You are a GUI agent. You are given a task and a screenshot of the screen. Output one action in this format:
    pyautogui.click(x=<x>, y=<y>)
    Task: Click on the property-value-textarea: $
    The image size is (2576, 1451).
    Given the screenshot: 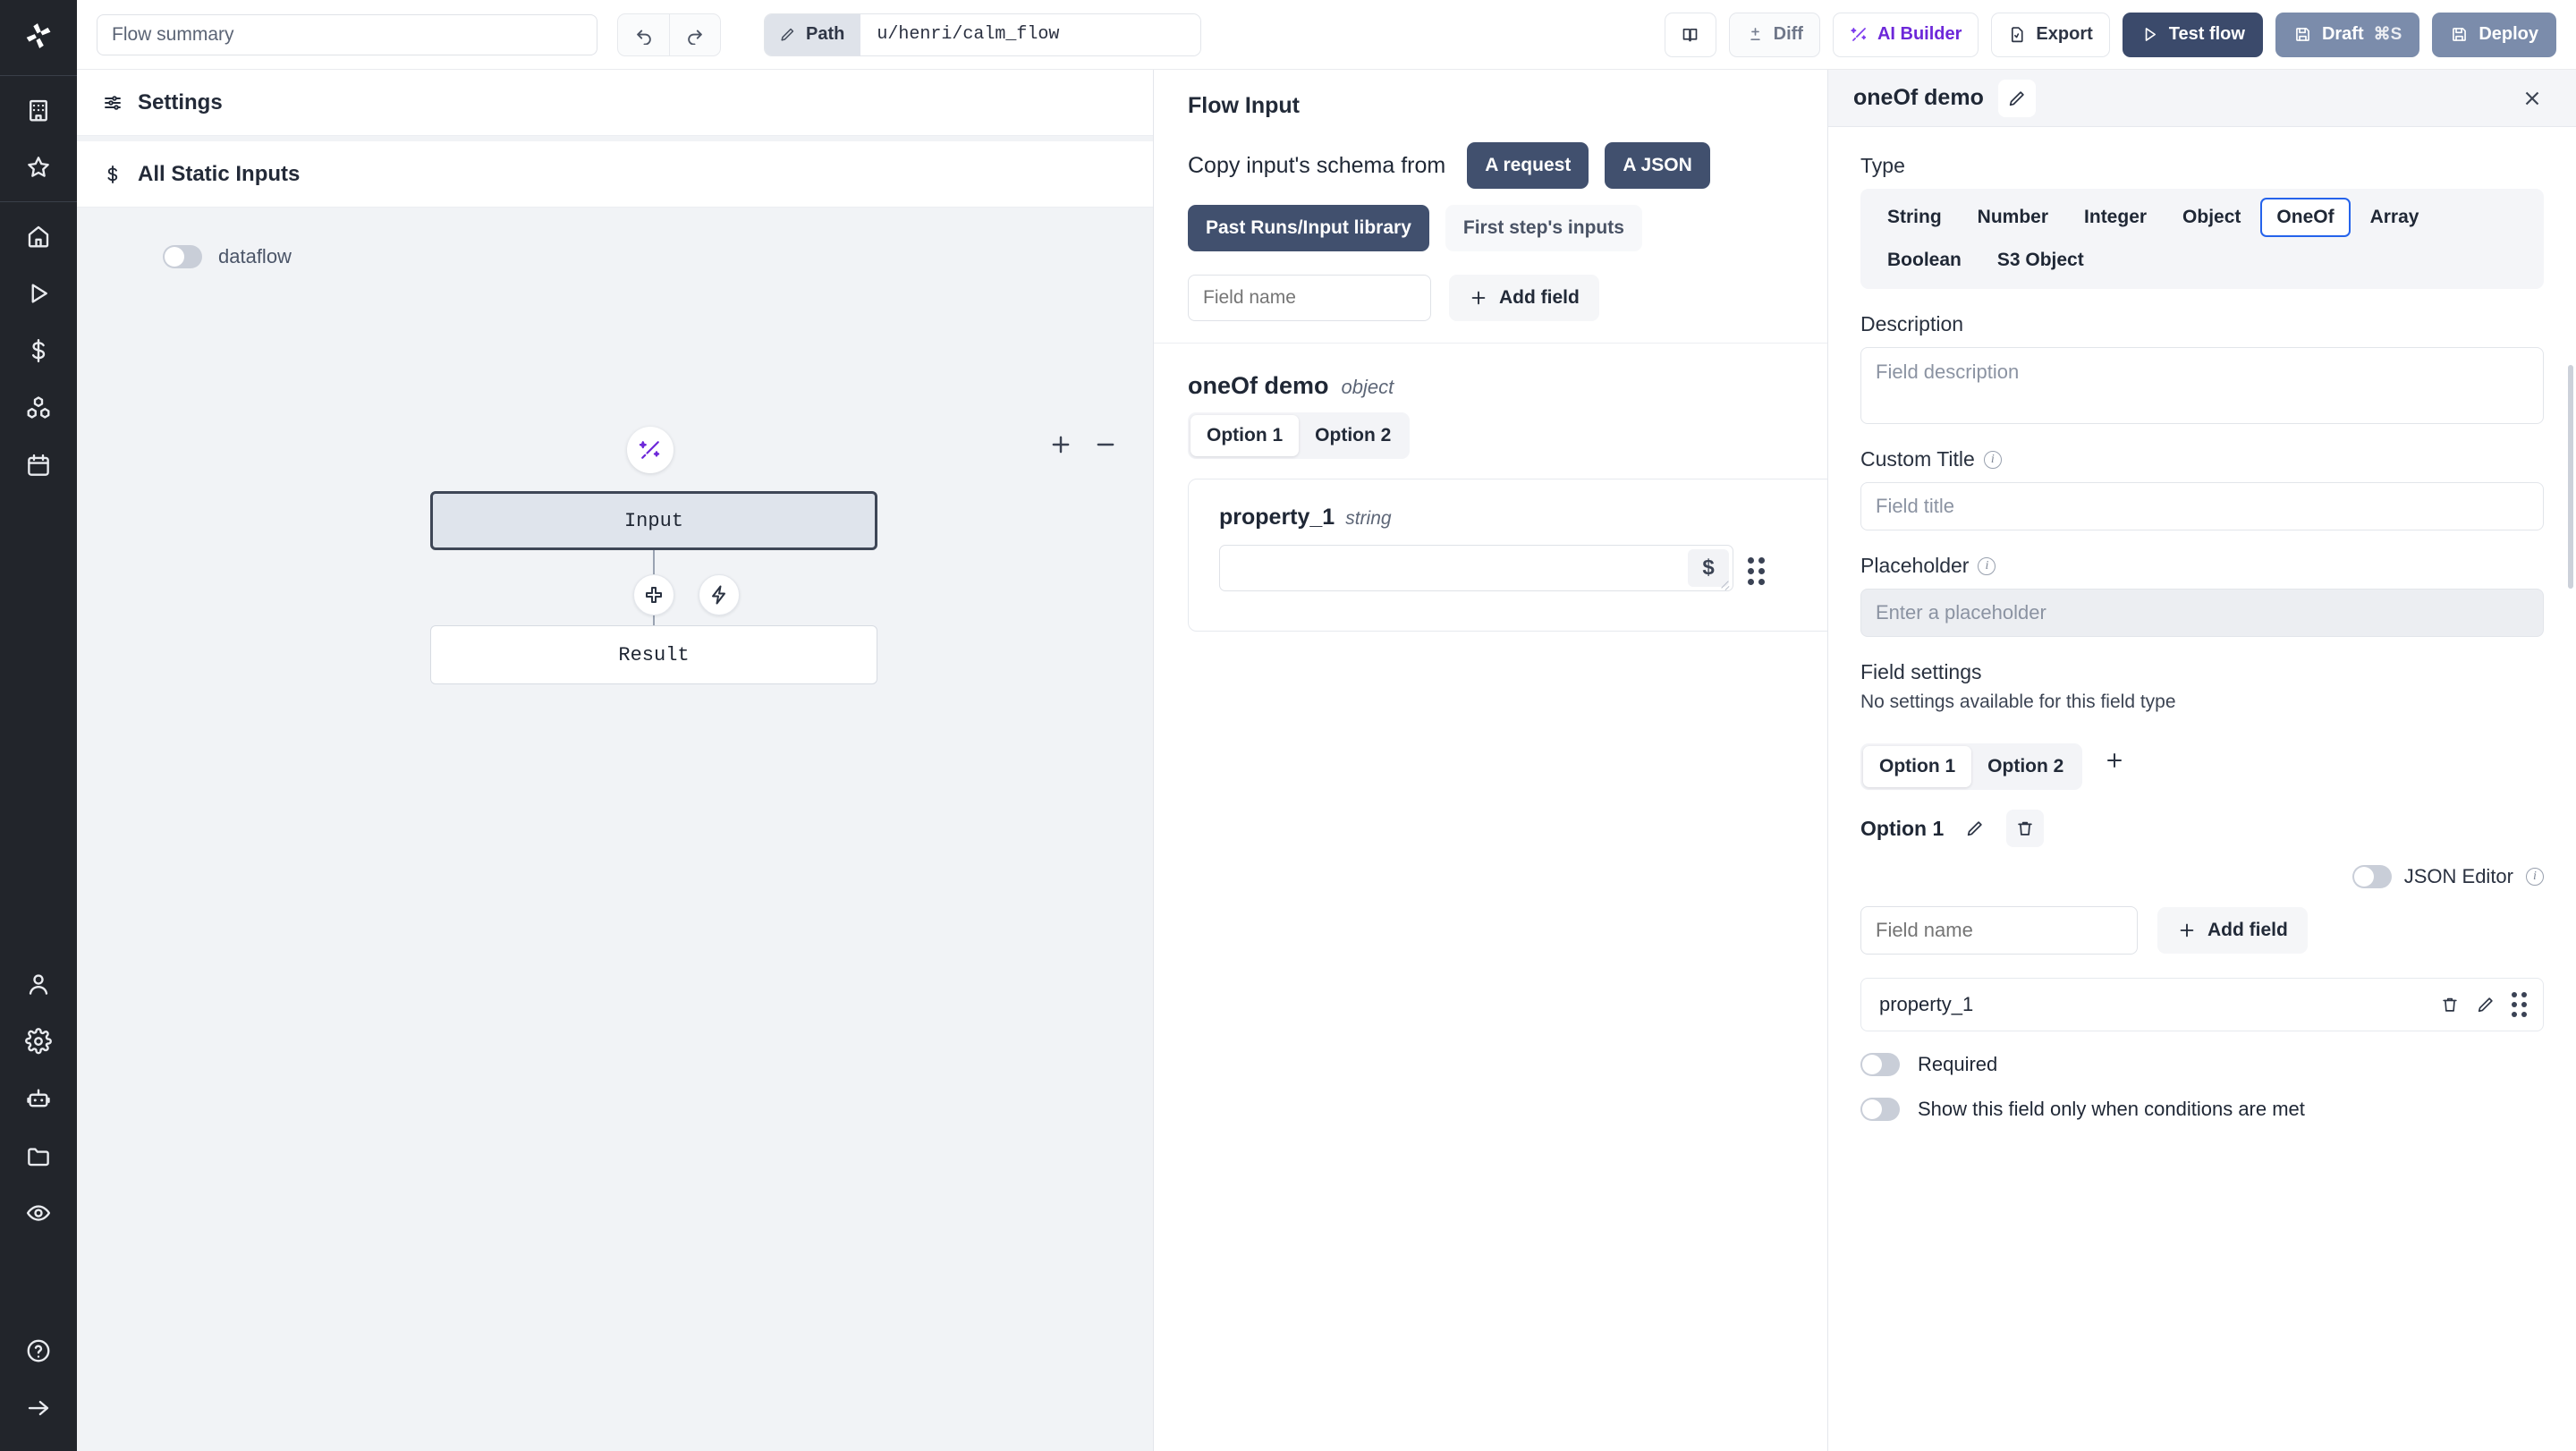 What is the action you would take?
    pyautogui.click(x=1476, y=568)
    